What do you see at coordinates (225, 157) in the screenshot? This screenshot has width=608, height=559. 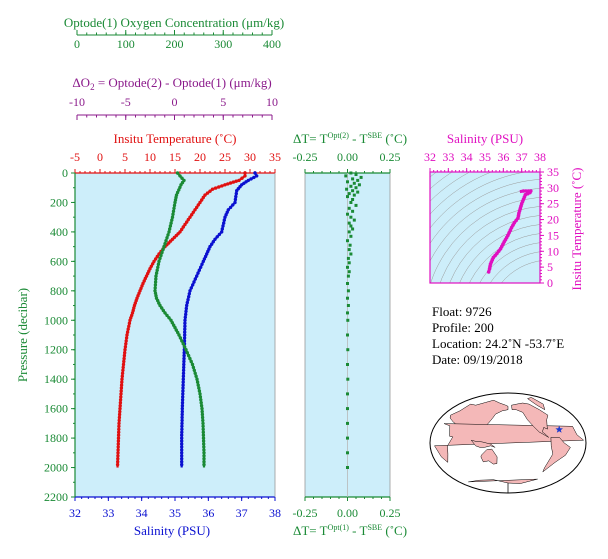 I see `temperature-axis-tick-label: 25` at bounding box center [225, 157].